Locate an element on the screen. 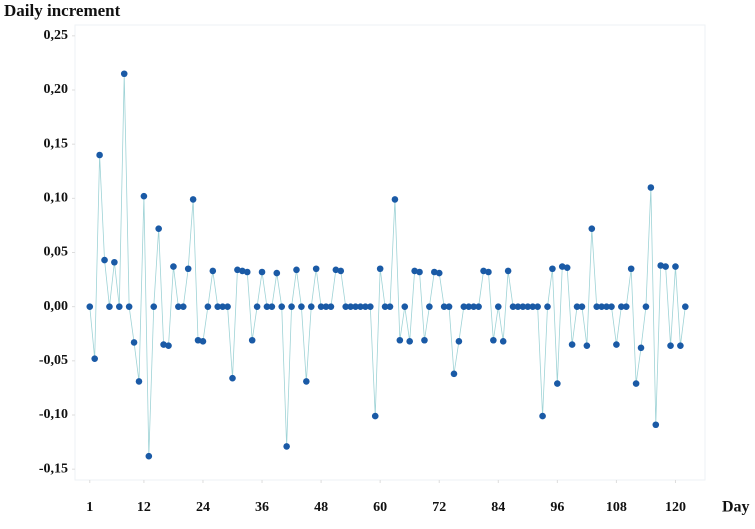 This screenshot has height=529, width=755. y-tick-label: 0,20 is located at coordinates (56, 89).